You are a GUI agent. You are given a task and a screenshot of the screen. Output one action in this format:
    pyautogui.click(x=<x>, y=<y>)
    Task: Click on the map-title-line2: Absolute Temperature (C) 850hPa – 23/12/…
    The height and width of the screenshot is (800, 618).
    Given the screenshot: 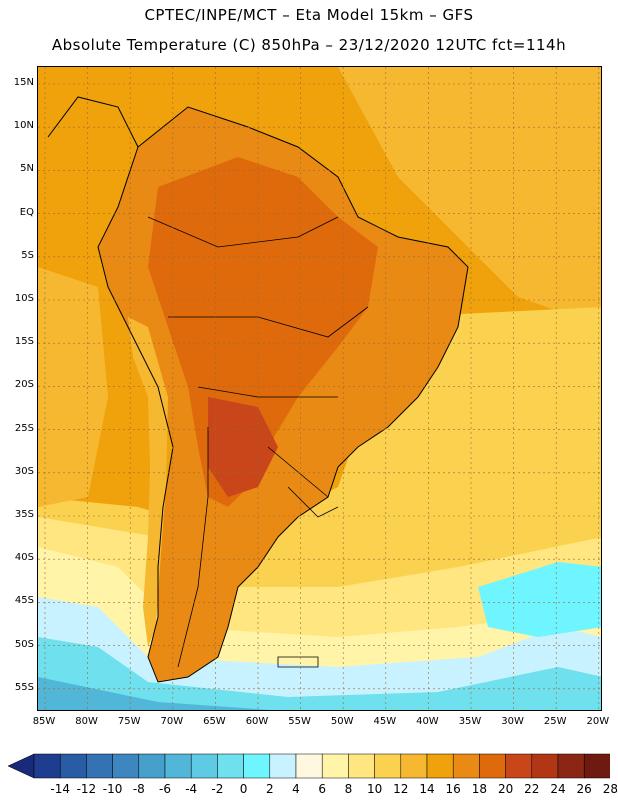 What is the action you would take?
    pyautogui.click(x=309, y=45)
    